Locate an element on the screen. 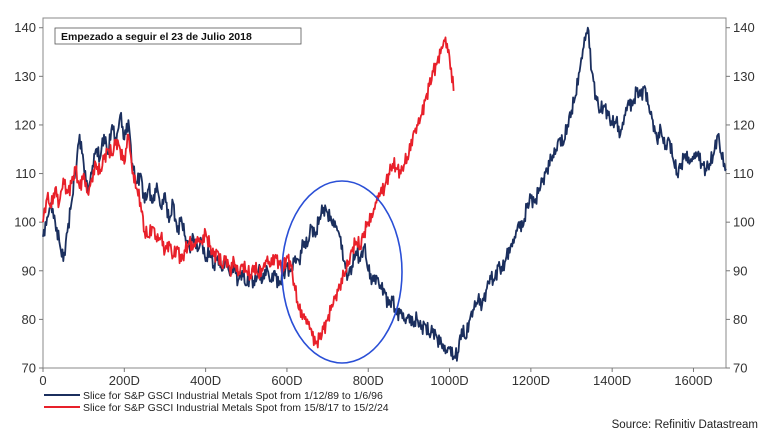 The height and width of the screenshot is (432, 770). y-tick-label-right: 140 is located at coordinates (744, 27).